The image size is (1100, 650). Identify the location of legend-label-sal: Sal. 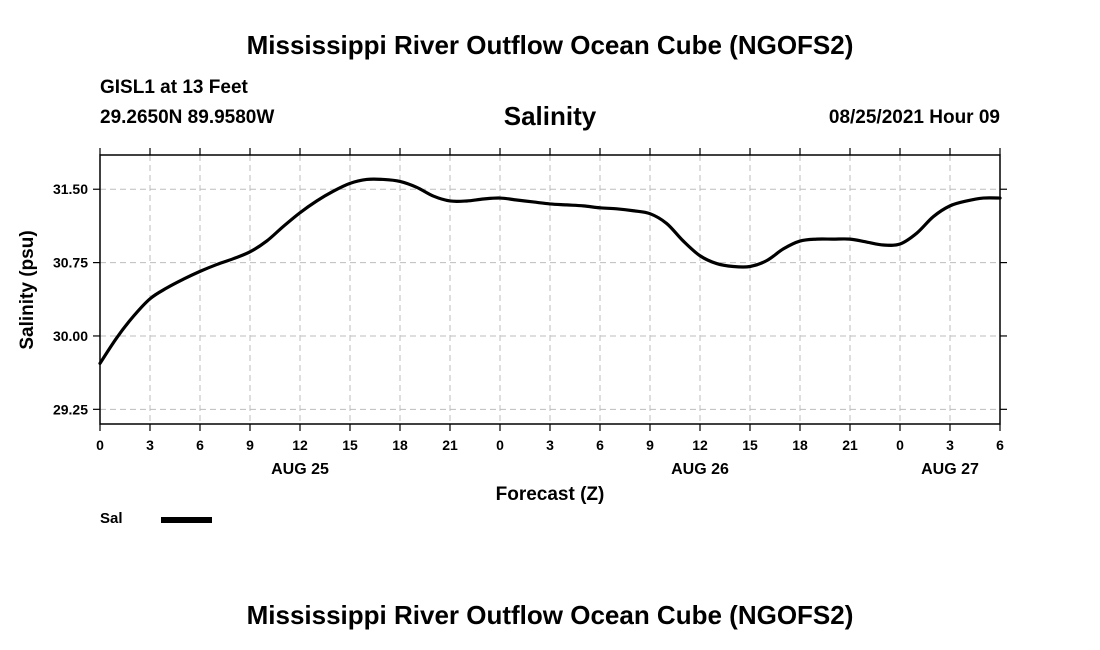
(111, 518).